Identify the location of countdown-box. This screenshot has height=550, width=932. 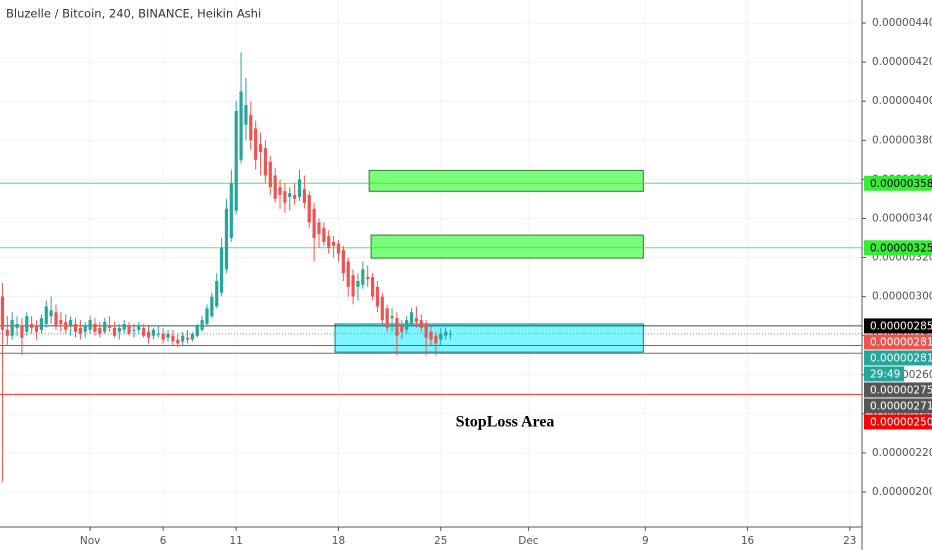
(884, 374).